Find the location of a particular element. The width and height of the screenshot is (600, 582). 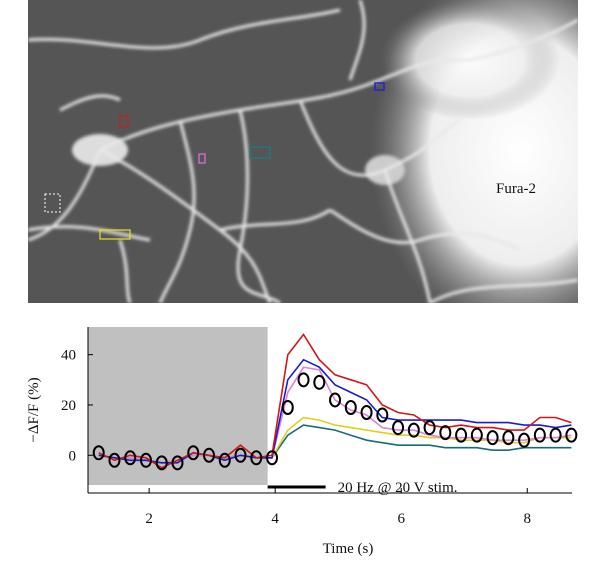

x-axis-label: Time (s) is located at coordinates (348, 549).